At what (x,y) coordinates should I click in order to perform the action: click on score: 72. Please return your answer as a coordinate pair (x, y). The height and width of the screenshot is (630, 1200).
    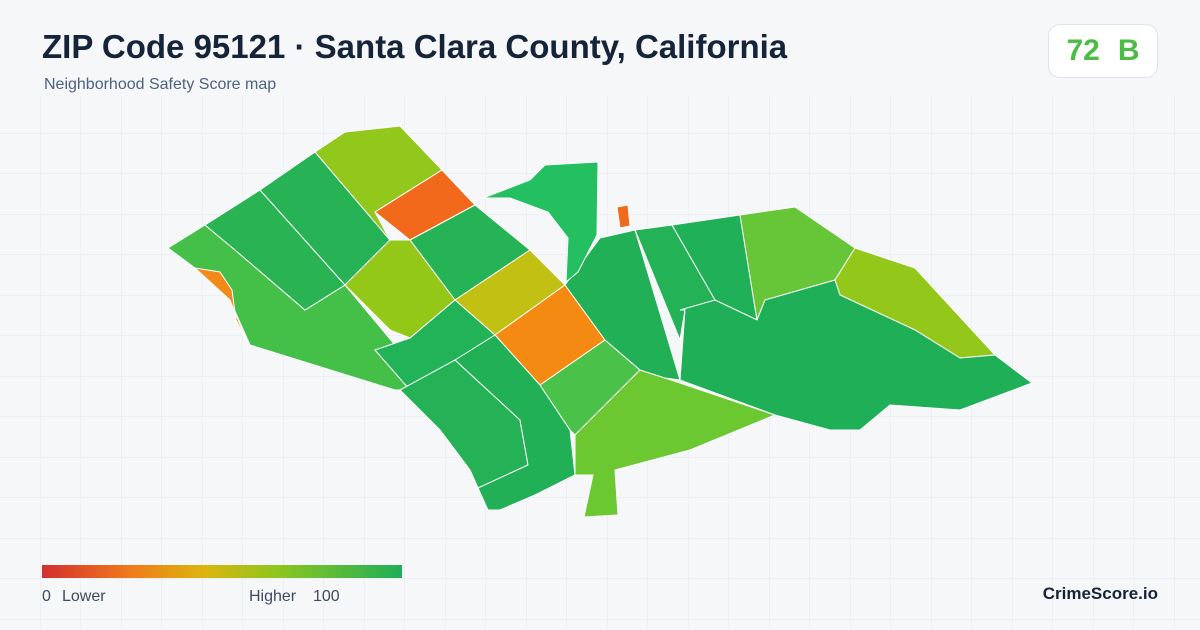
    Looking at the image, I should click on (1083, 50).